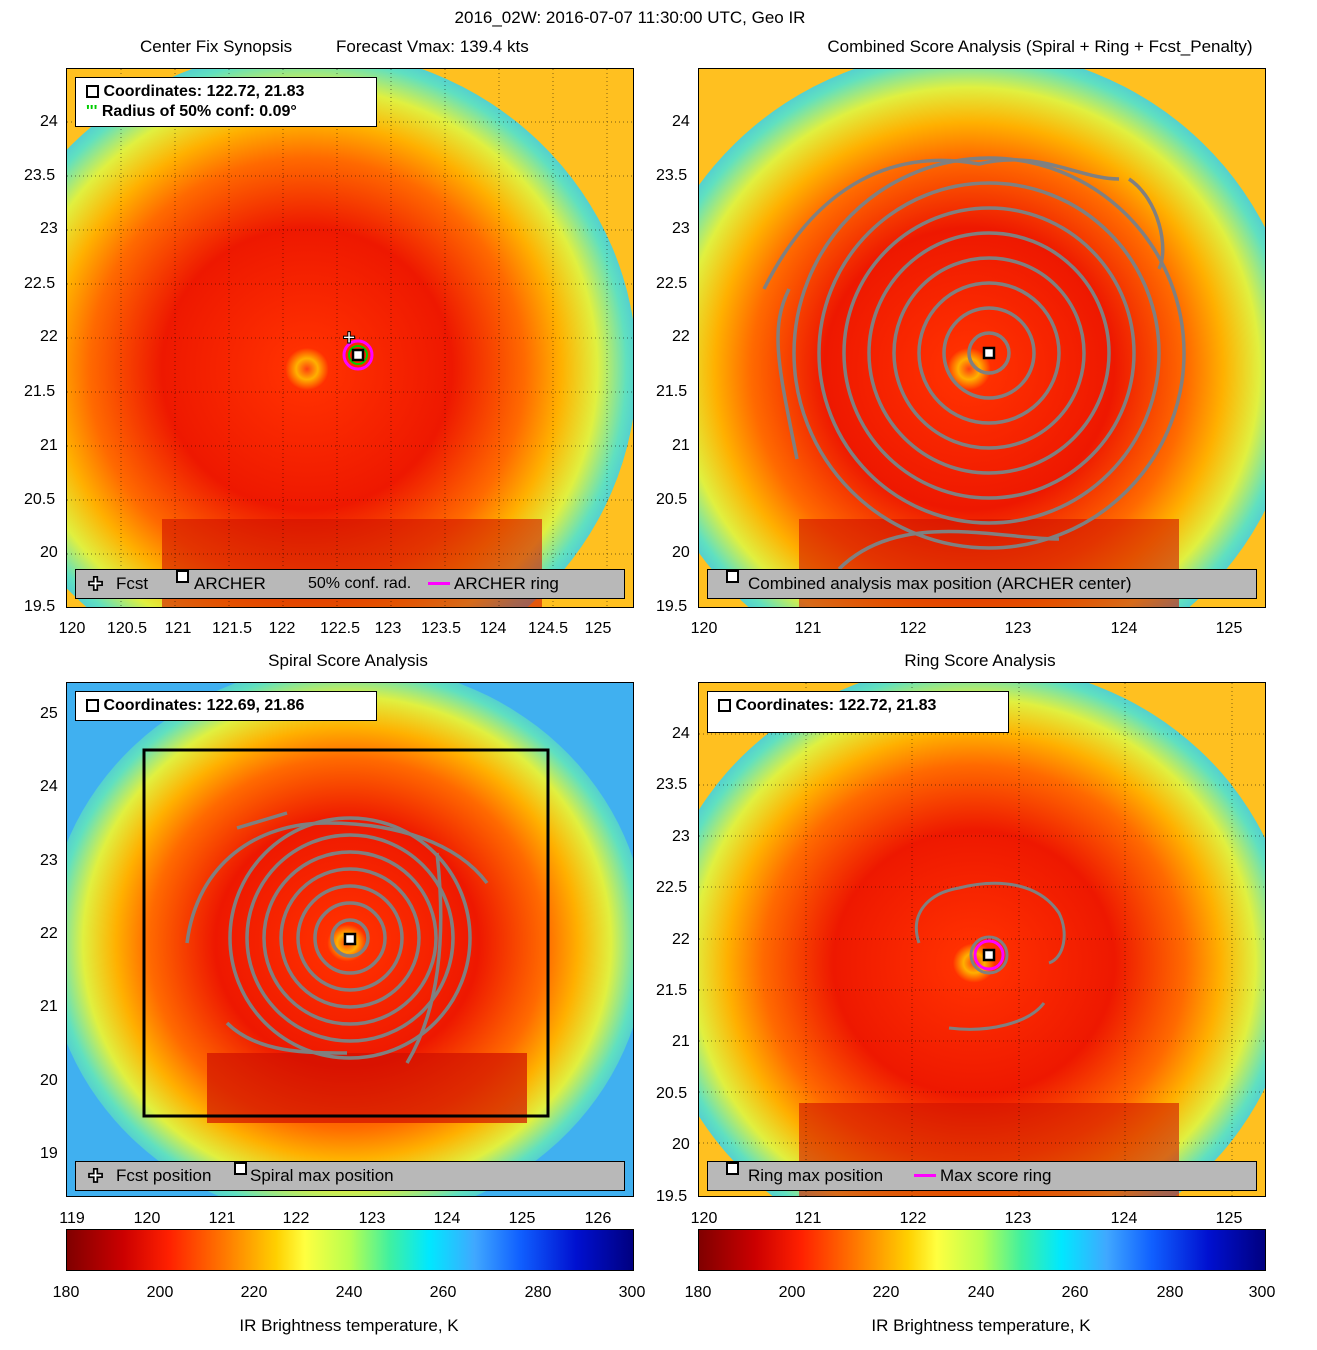 This screenshot has width=1317, height=1350. What do you see at coordinates (199, 111) in the screenshot?
I see `tl-radius: Radius of 50% conf: 0.09°` at bounding box center [199, 111].